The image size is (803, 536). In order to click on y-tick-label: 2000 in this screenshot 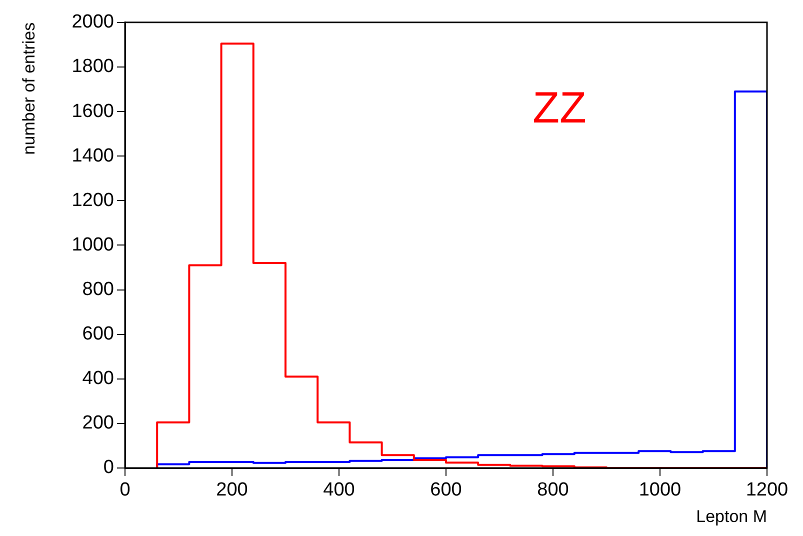, I will do `click(93, 22)`.